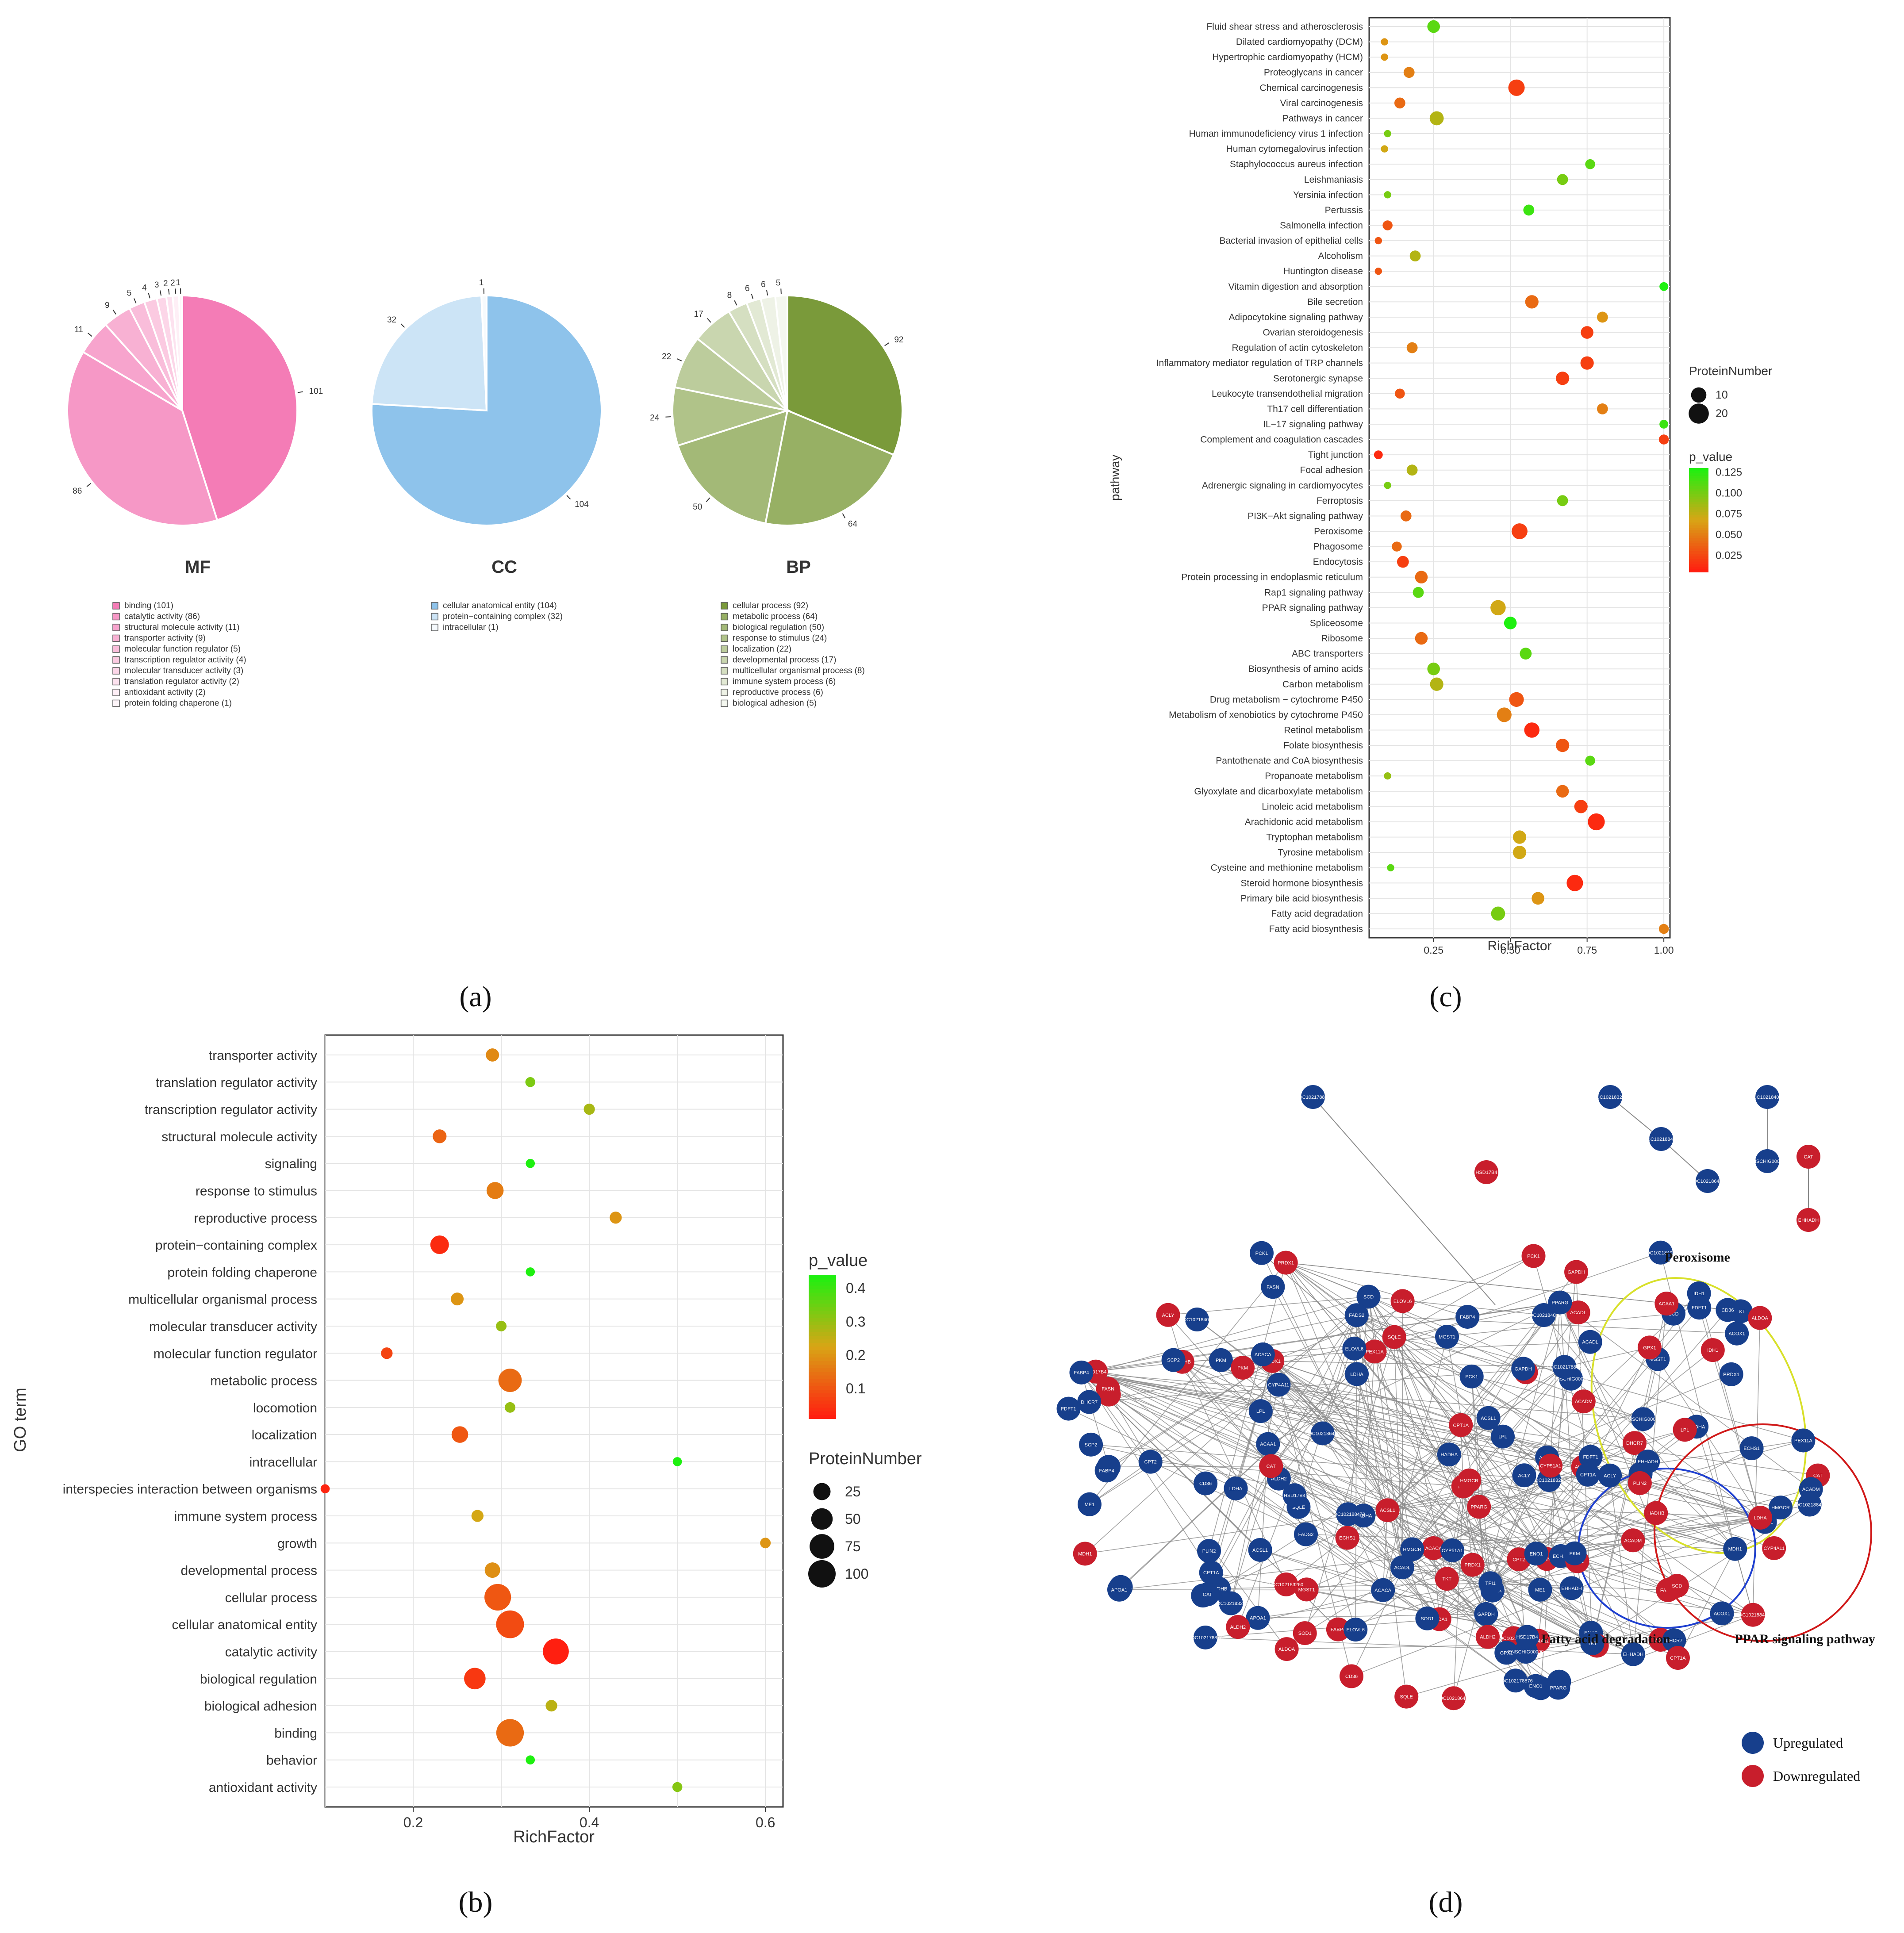  Describe the element at coordinates (1502, 1437) in the screenshot. I see `network-node-label: LPL` at that location.